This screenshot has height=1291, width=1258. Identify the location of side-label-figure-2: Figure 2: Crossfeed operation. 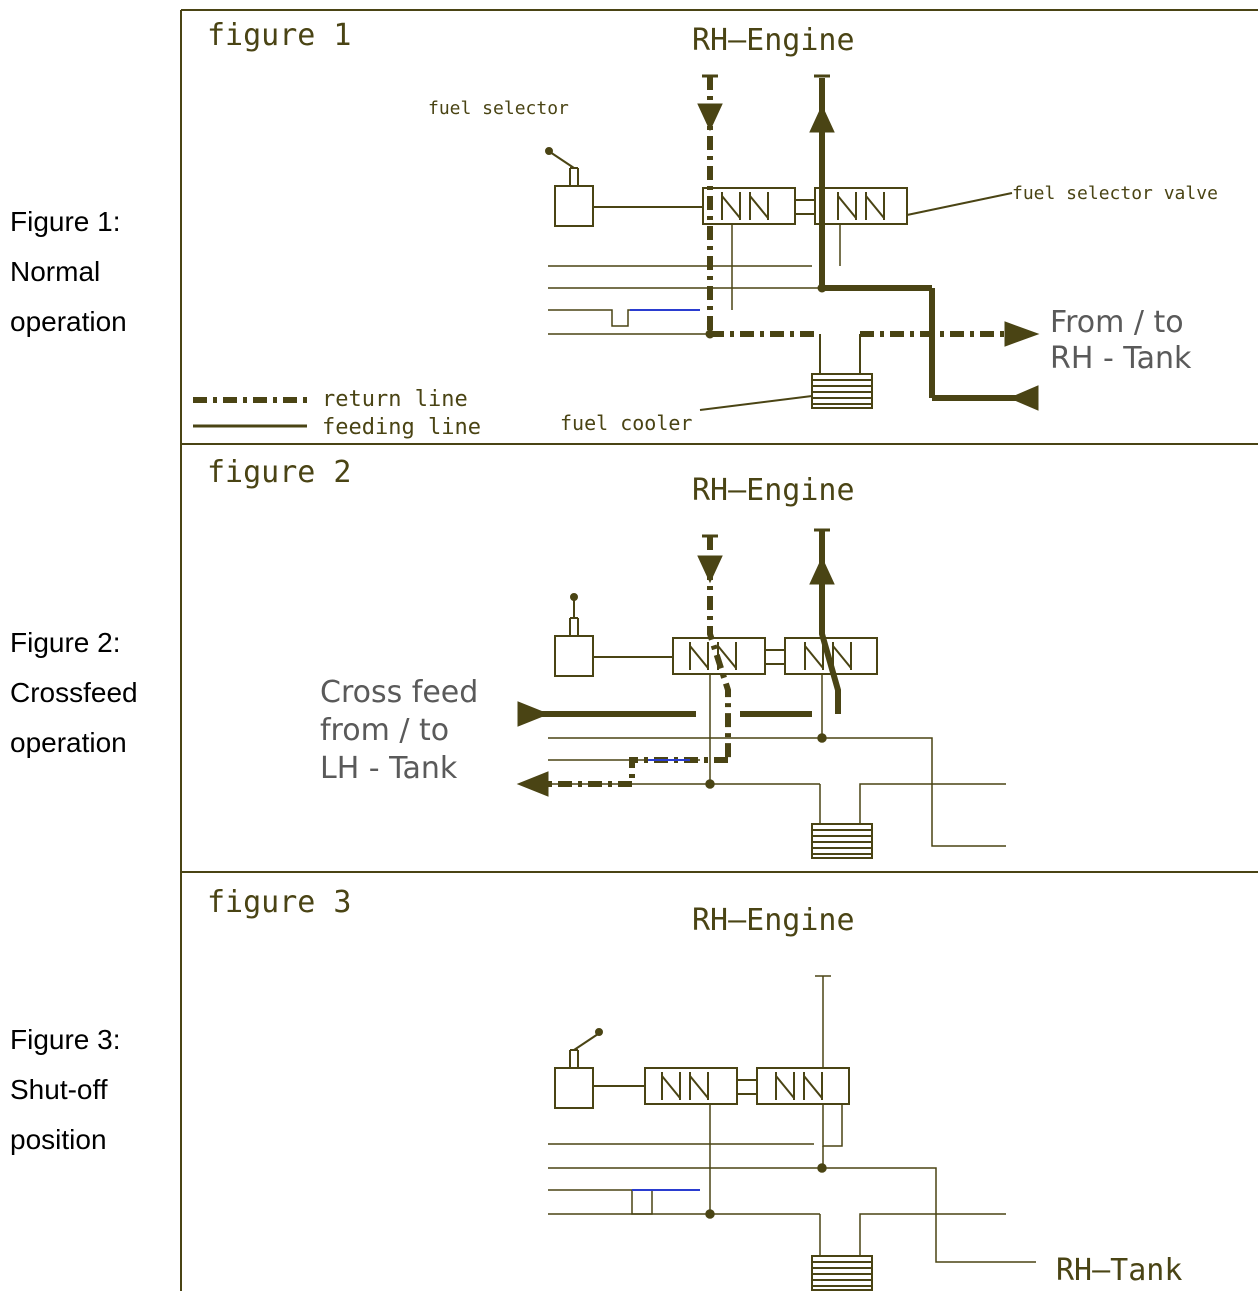
(74, 693).